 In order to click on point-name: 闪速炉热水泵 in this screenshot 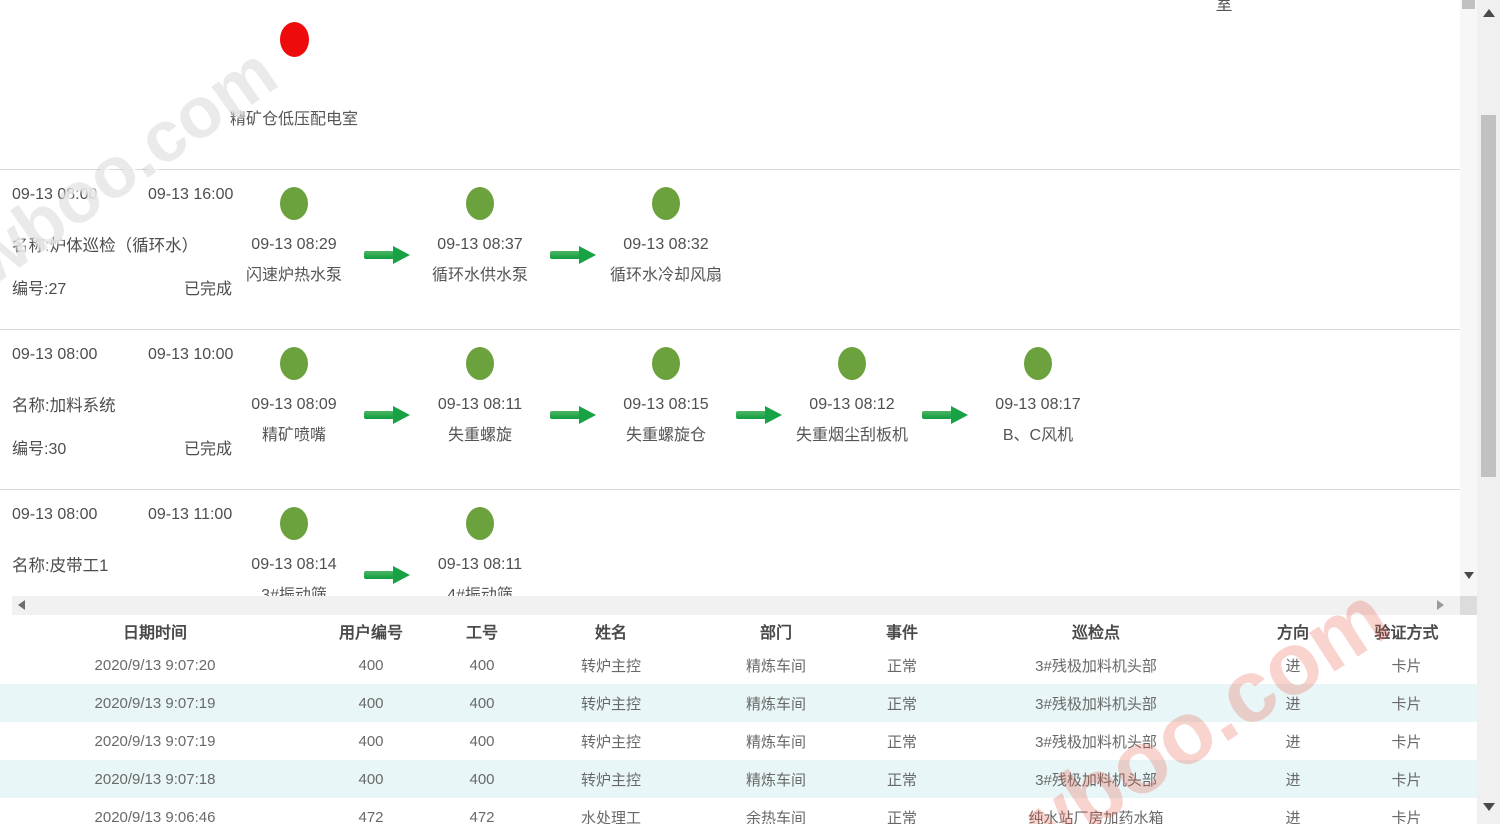, I will do `click(293, 275)`.